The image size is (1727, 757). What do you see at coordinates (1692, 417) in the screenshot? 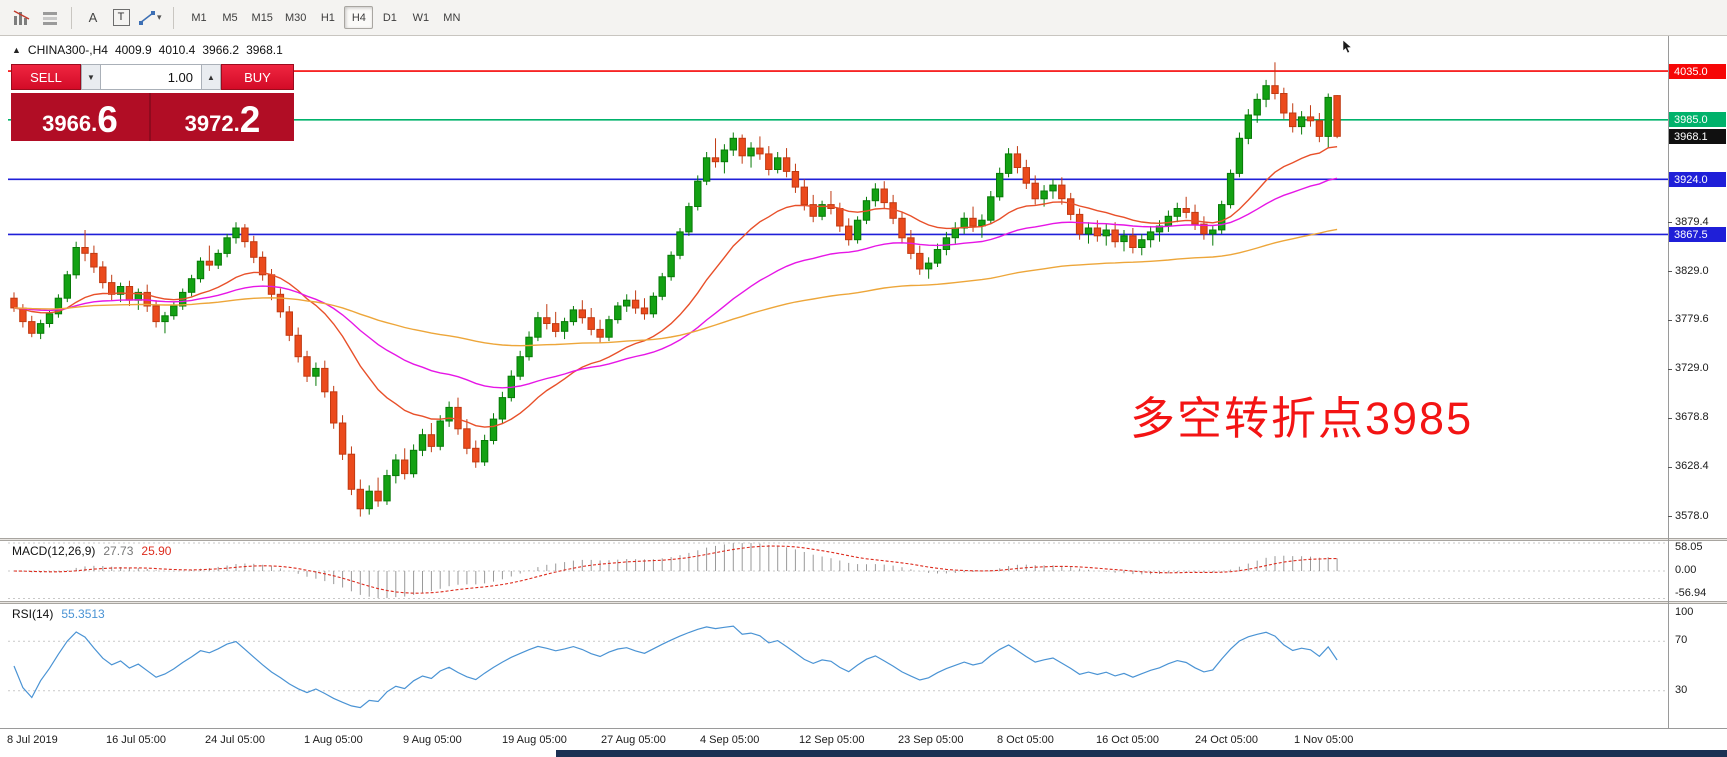
I see `price-axis-label: 3678.8` at bounding box center [1692, 417].